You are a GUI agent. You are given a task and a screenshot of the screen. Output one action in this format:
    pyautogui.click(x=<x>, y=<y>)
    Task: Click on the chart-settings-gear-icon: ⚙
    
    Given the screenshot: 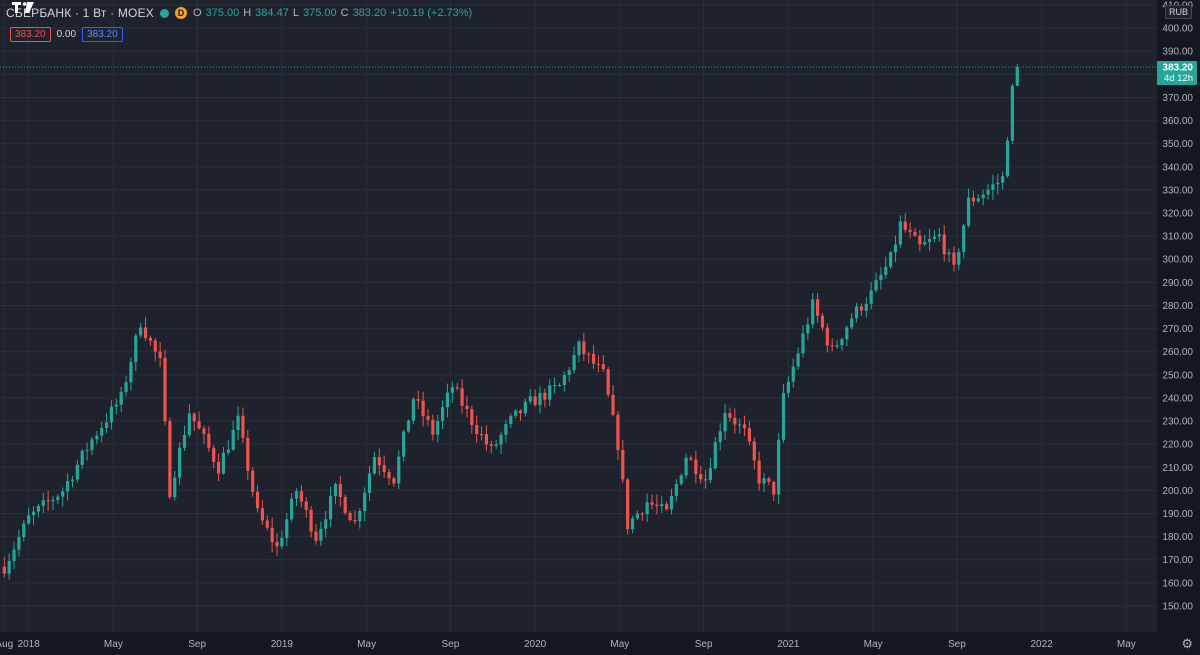 What is the action you would take?
    pyautogui.click(x=1187, y=643)
    